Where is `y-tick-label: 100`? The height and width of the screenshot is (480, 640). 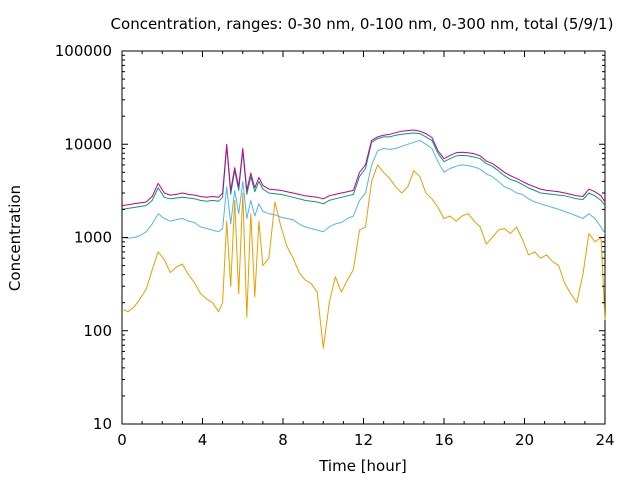
y-tick-label: 100 is located at coordinates (97, 331).